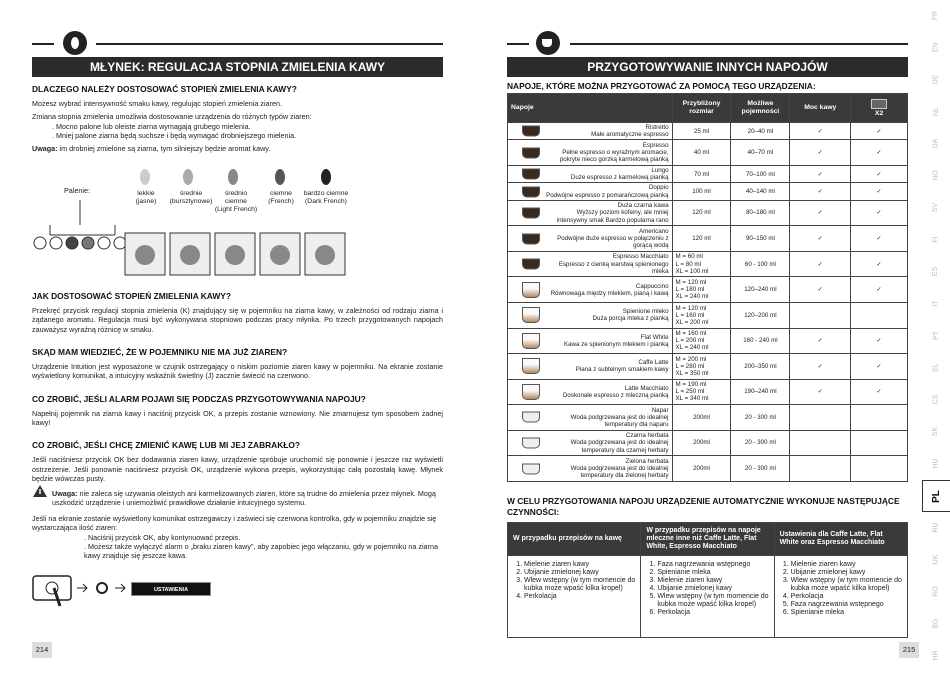  I want to click on drink-cell: Lungo Duże espresso z karmelową pianką, so click(590, 174).